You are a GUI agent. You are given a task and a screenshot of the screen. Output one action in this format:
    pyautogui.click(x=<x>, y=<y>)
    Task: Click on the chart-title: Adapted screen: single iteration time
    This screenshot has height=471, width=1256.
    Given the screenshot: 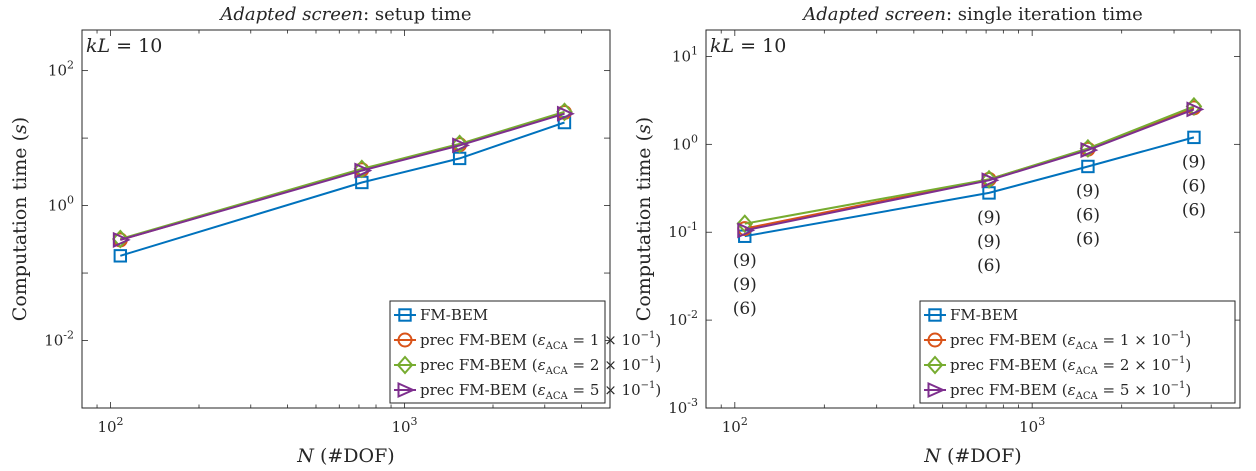 What is the action you would take?
    pyautogui.click(x=972, y=14)
    